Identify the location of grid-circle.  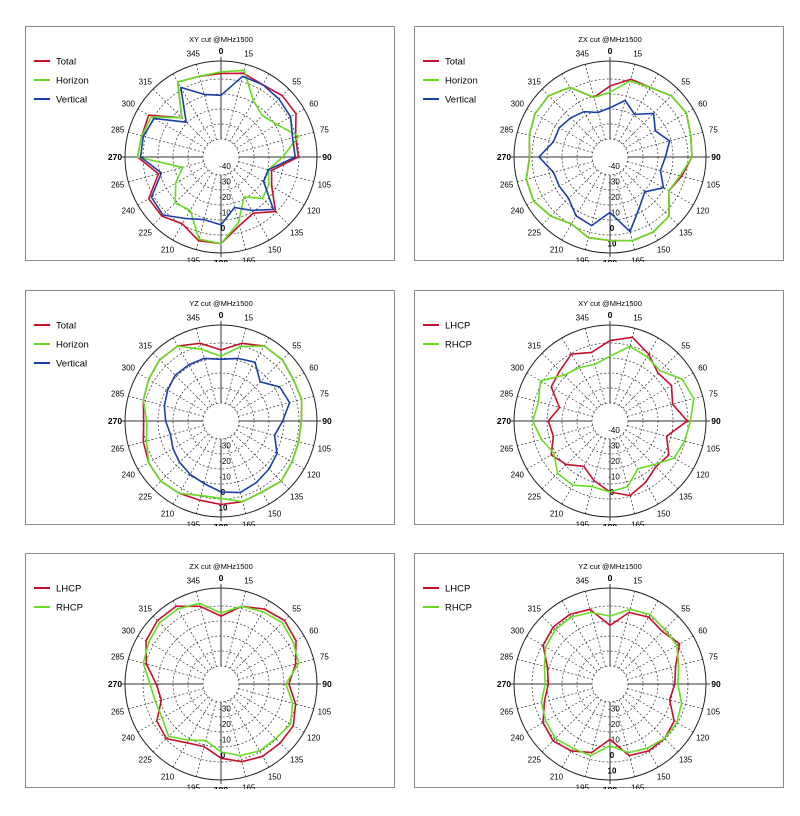
(221, 684).